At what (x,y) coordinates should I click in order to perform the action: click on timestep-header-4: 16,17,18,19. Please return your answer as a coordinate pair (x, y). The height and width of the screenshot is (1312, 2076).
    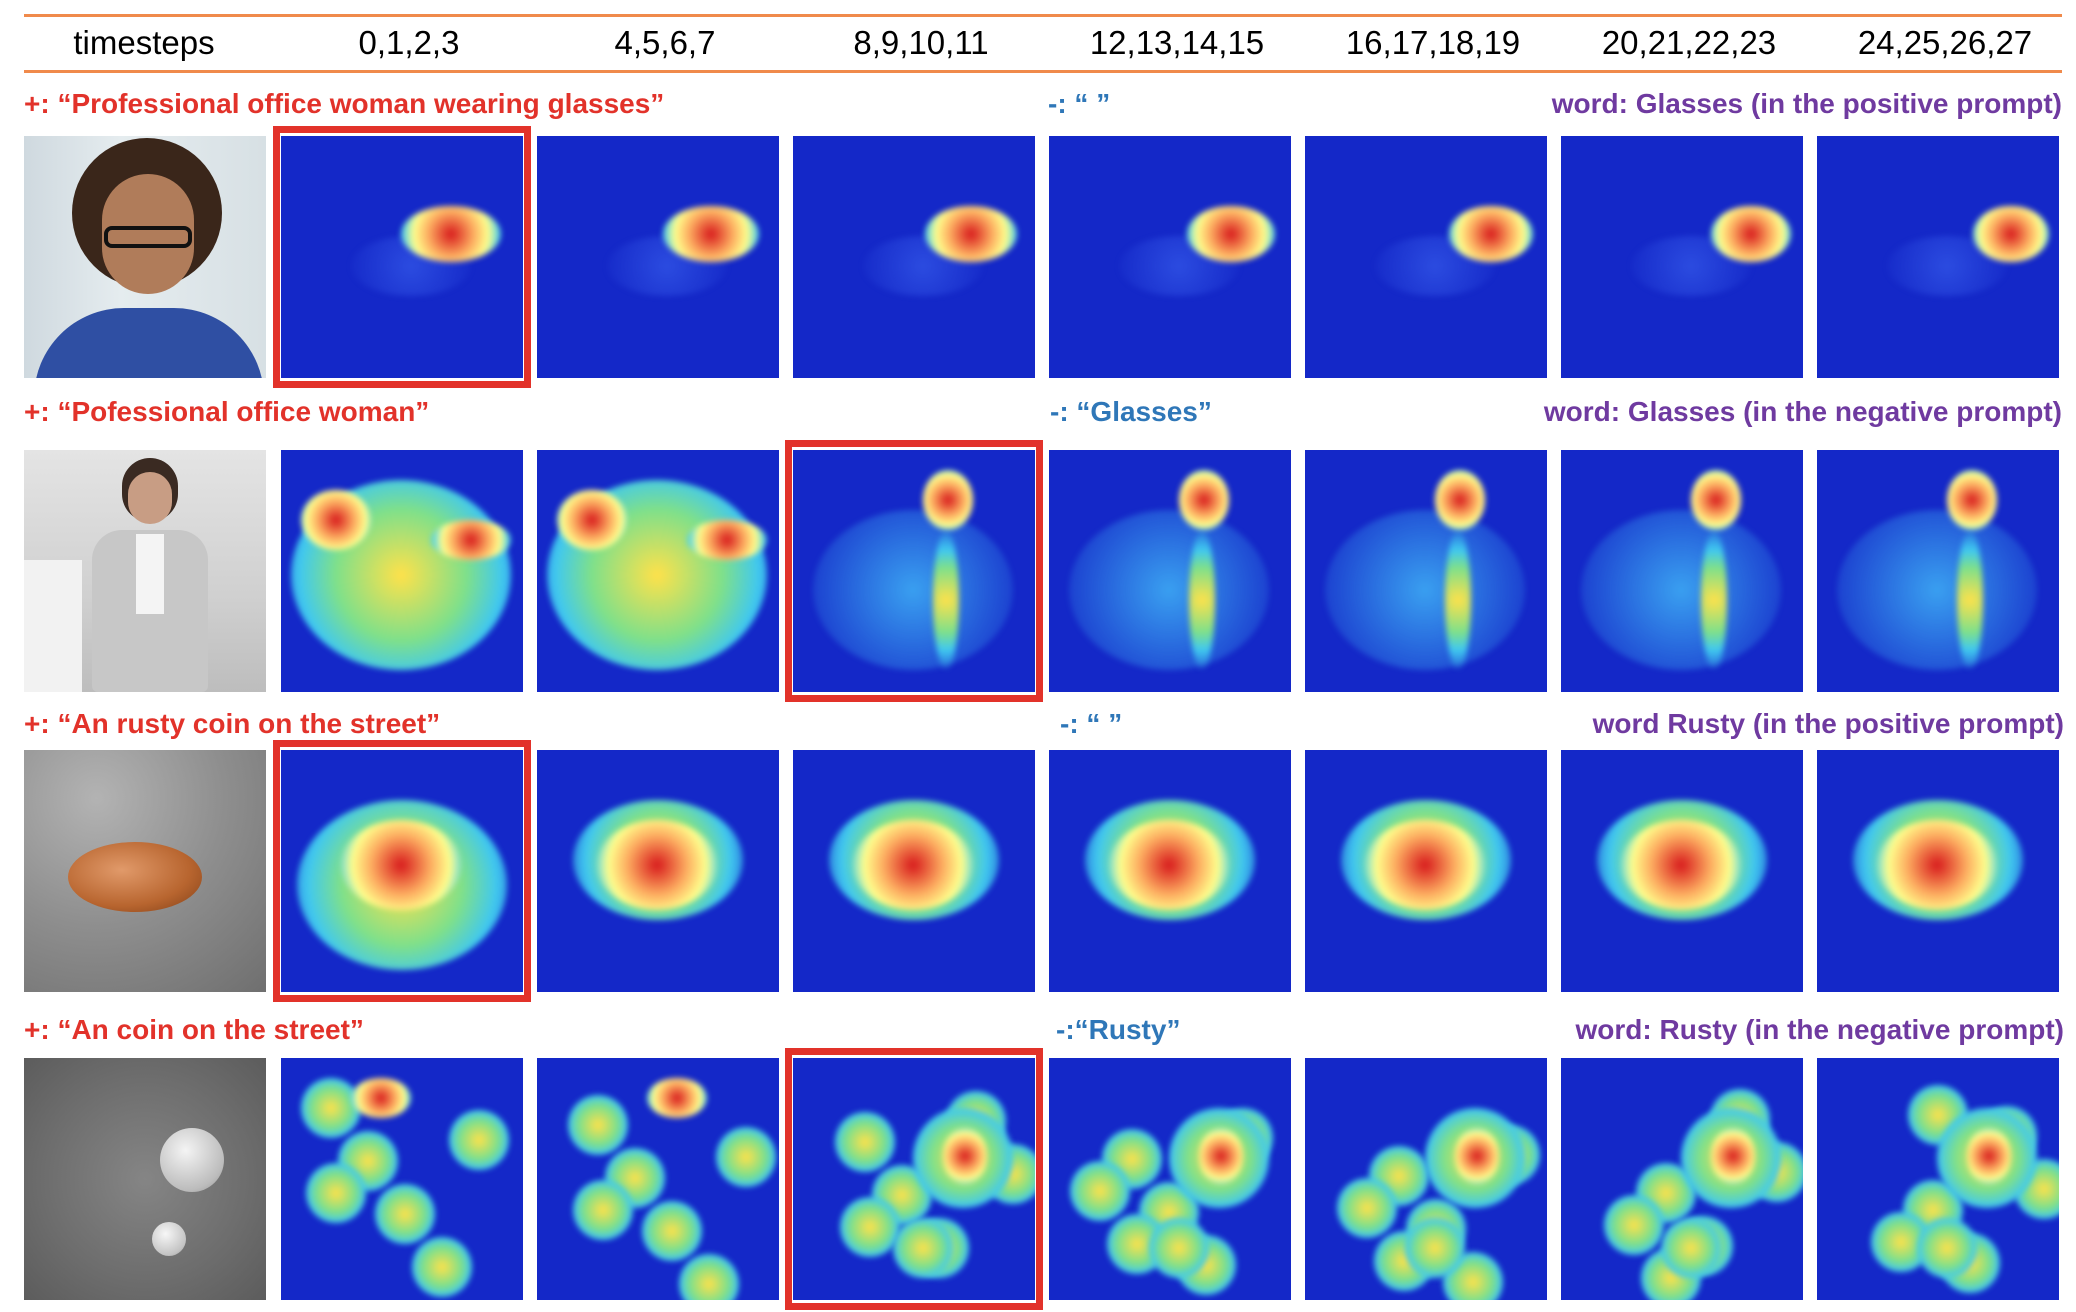
    Looking at the image, I should click on (1433, 42).